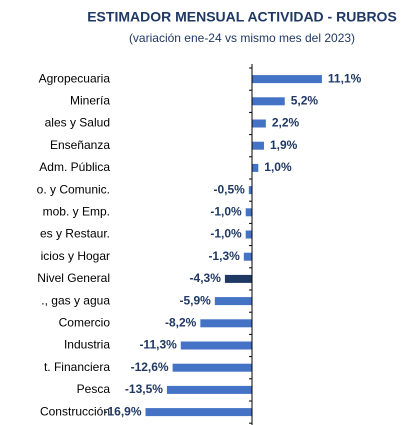 This screenshot has width=417, height=425. I want to click on category-label: Industria, so click(87, 345).